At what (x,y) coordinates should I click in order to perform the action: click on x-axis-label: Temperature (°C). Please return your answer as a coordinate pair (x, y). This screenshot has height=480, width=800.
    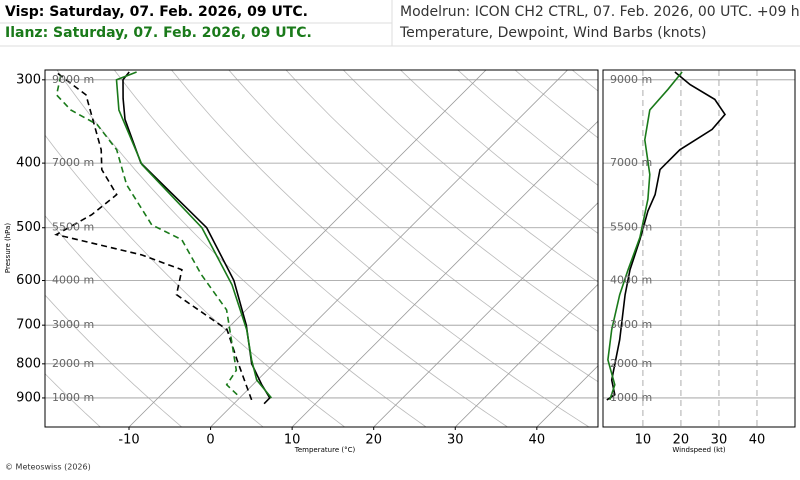
    Looking at the image, I should click on (325, 450).